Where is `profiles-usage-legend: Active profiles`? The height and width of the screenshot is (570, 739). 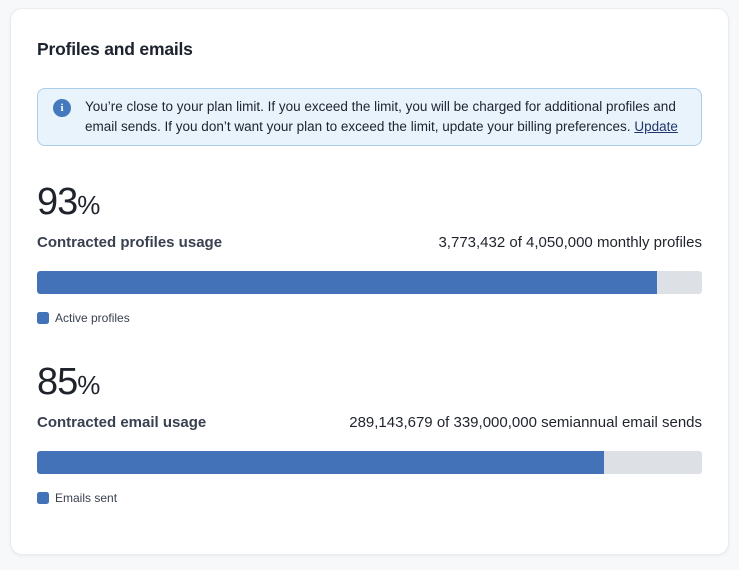 profiles-usage-legend: Active profiles is located at coordinates (369, 318).